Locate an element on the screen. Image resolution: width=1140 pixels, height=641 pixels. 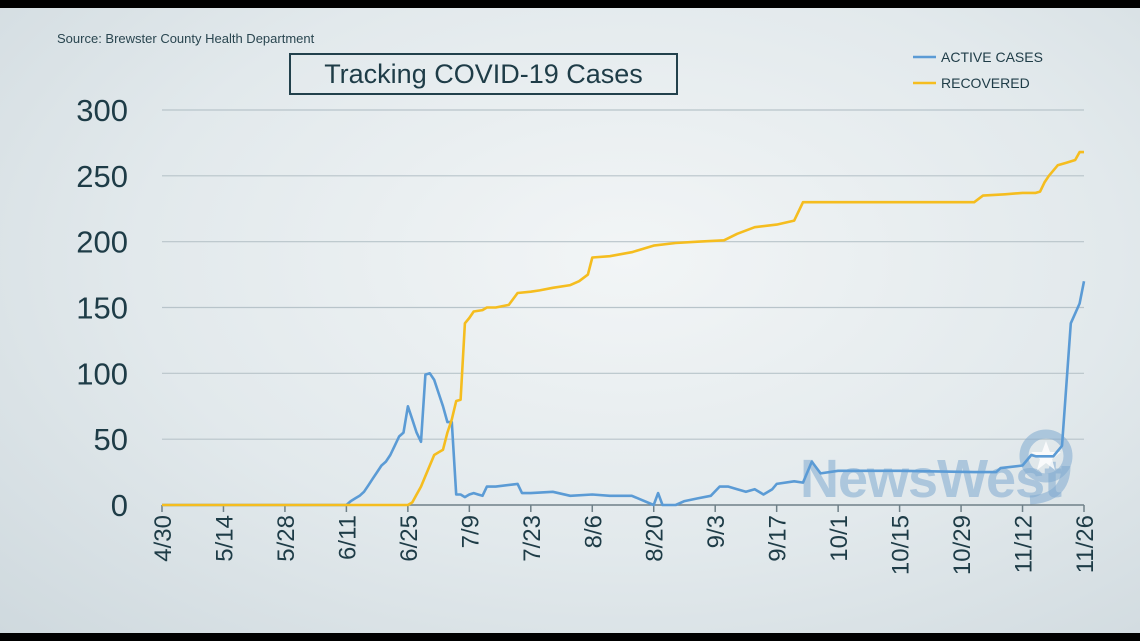
x-tick-label: 10/15 is located at coordinates (901, 545).